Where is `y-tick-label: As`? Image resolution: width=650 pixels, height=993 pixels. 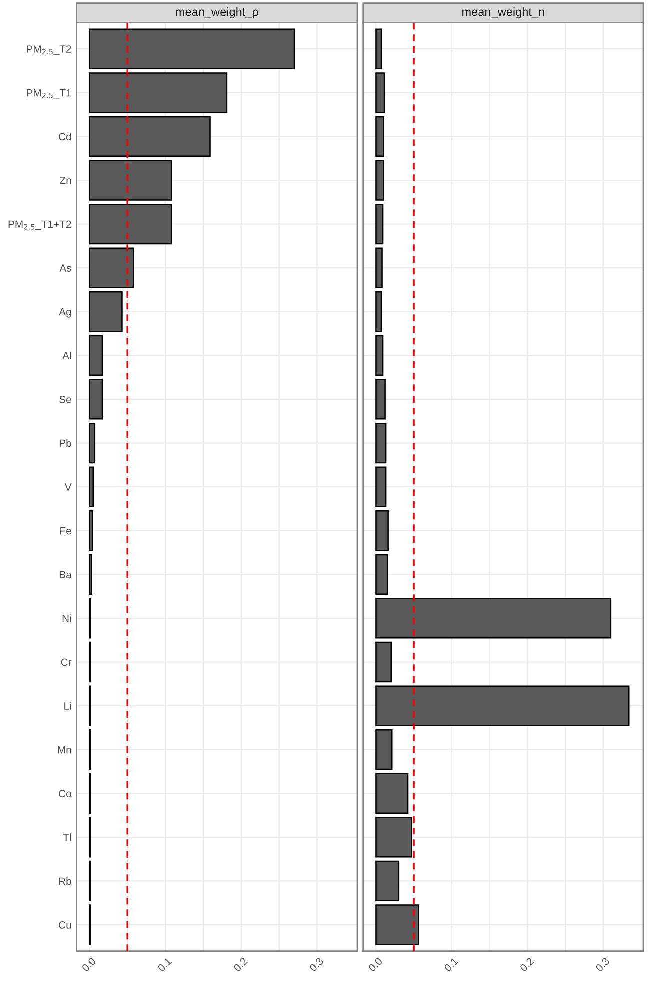
y-tick-label: As is located at coordinates (66, 268).